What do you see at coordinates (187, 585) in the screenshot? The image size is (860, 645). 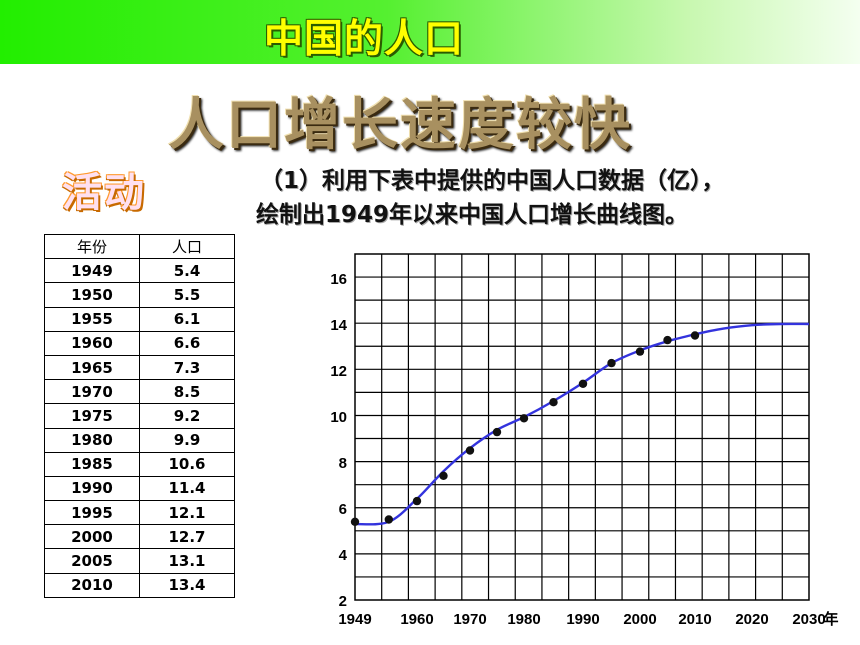 I see `table-cell-population: 13.4` at bounding box center [187, 585].